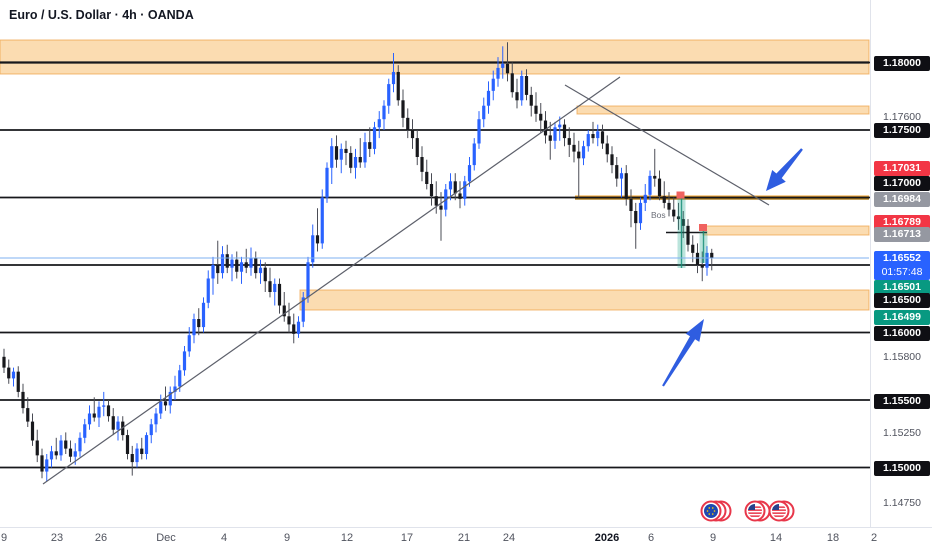  I want to click on price-axis-label: 1.14750, so click(902, 502).